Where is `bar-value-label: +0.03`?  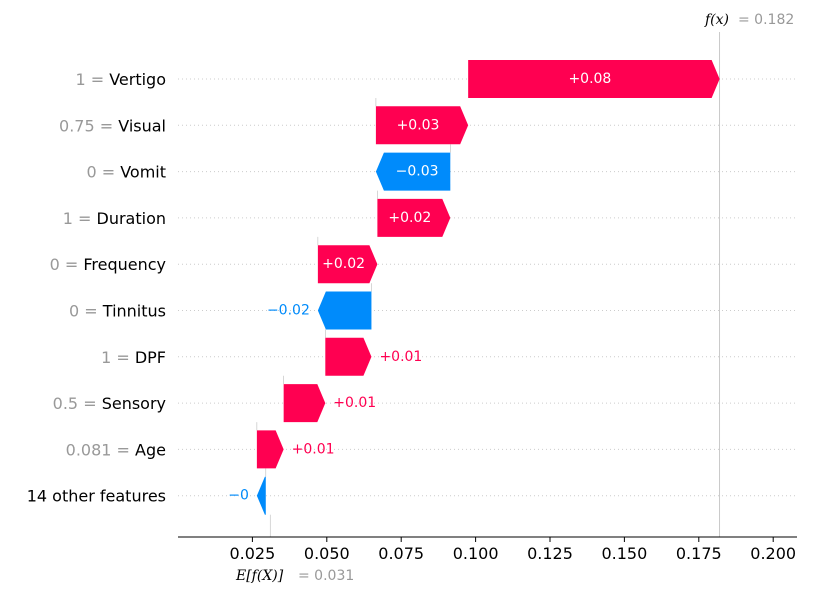
bar-value-label: +0.03 is located at coordinates (418, 125).